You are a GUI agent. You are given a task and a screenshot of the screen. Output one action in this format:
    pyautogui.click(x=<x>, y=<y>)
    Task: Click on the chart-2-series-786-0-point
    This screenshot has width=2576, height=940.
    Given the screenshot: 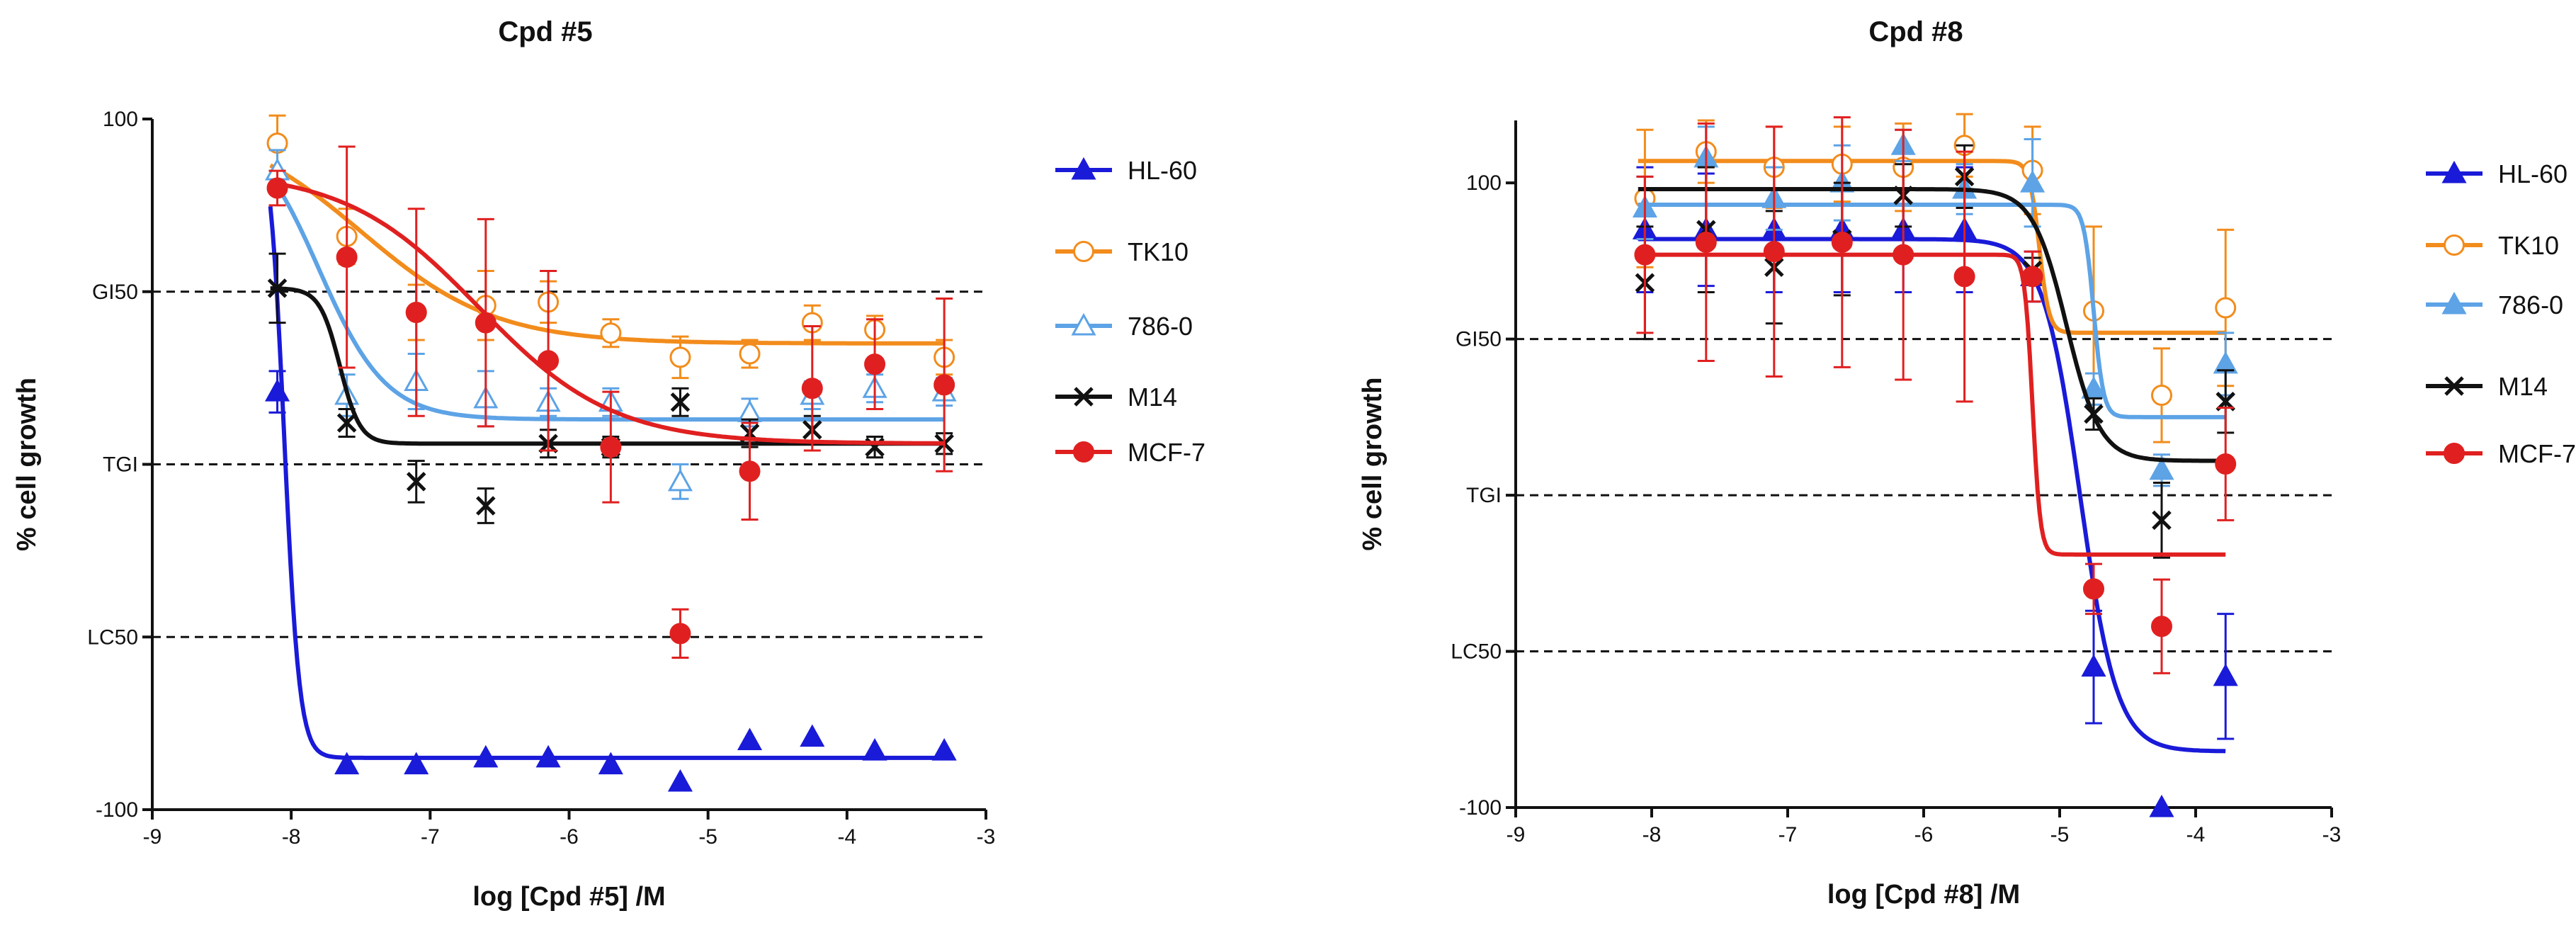 What is the action you would take?
    pyautogui.click(x=2033, y=181)
    